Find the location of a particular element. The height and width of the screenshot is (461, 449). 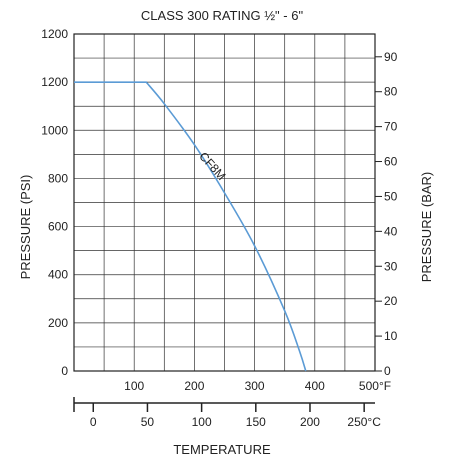

x-axis-label: TEMPERATURE is located at coordinates (222, 449).